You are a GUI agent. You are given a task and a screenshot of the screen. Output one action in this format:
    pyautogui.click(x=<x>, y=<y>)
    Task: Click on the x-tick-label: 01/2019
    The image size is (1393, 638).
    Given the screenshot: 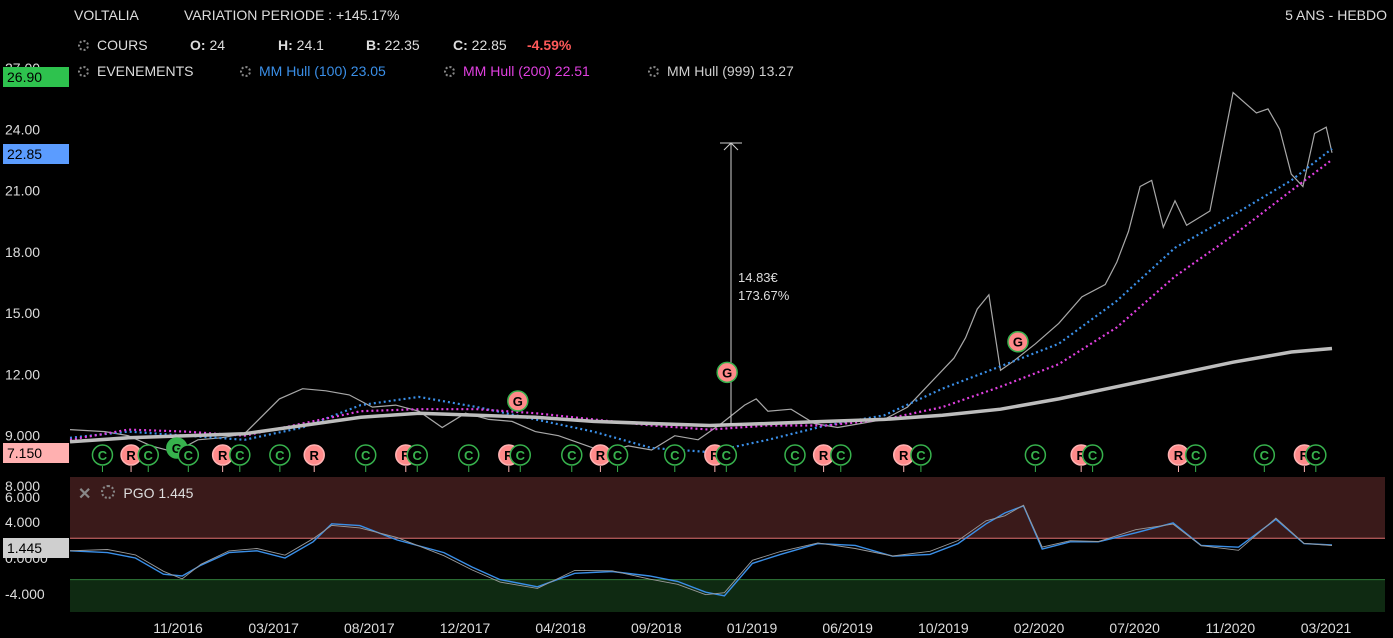 What is the action you would take?
    pyautogui.click(x=752, y=628)
    